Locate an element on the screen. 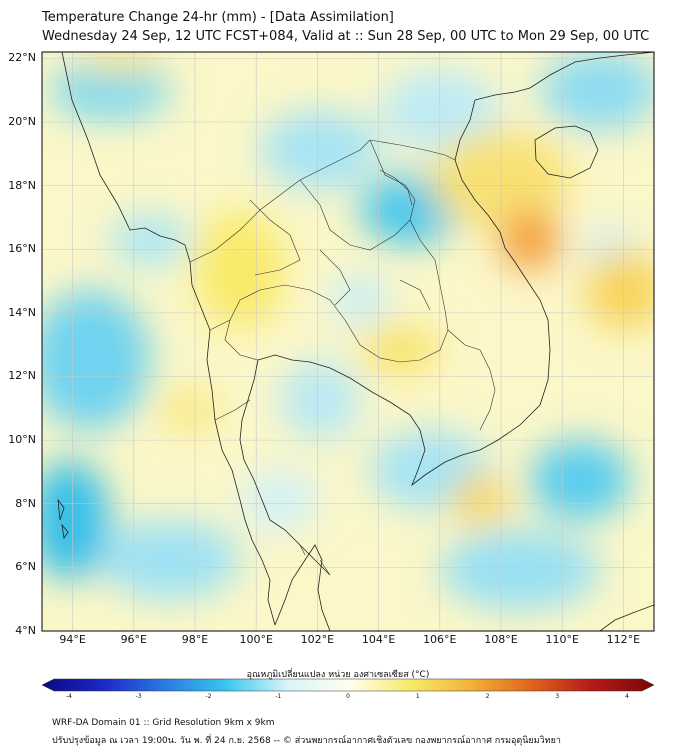  latitude-label: 14°N is located at coordinates (22, 312).